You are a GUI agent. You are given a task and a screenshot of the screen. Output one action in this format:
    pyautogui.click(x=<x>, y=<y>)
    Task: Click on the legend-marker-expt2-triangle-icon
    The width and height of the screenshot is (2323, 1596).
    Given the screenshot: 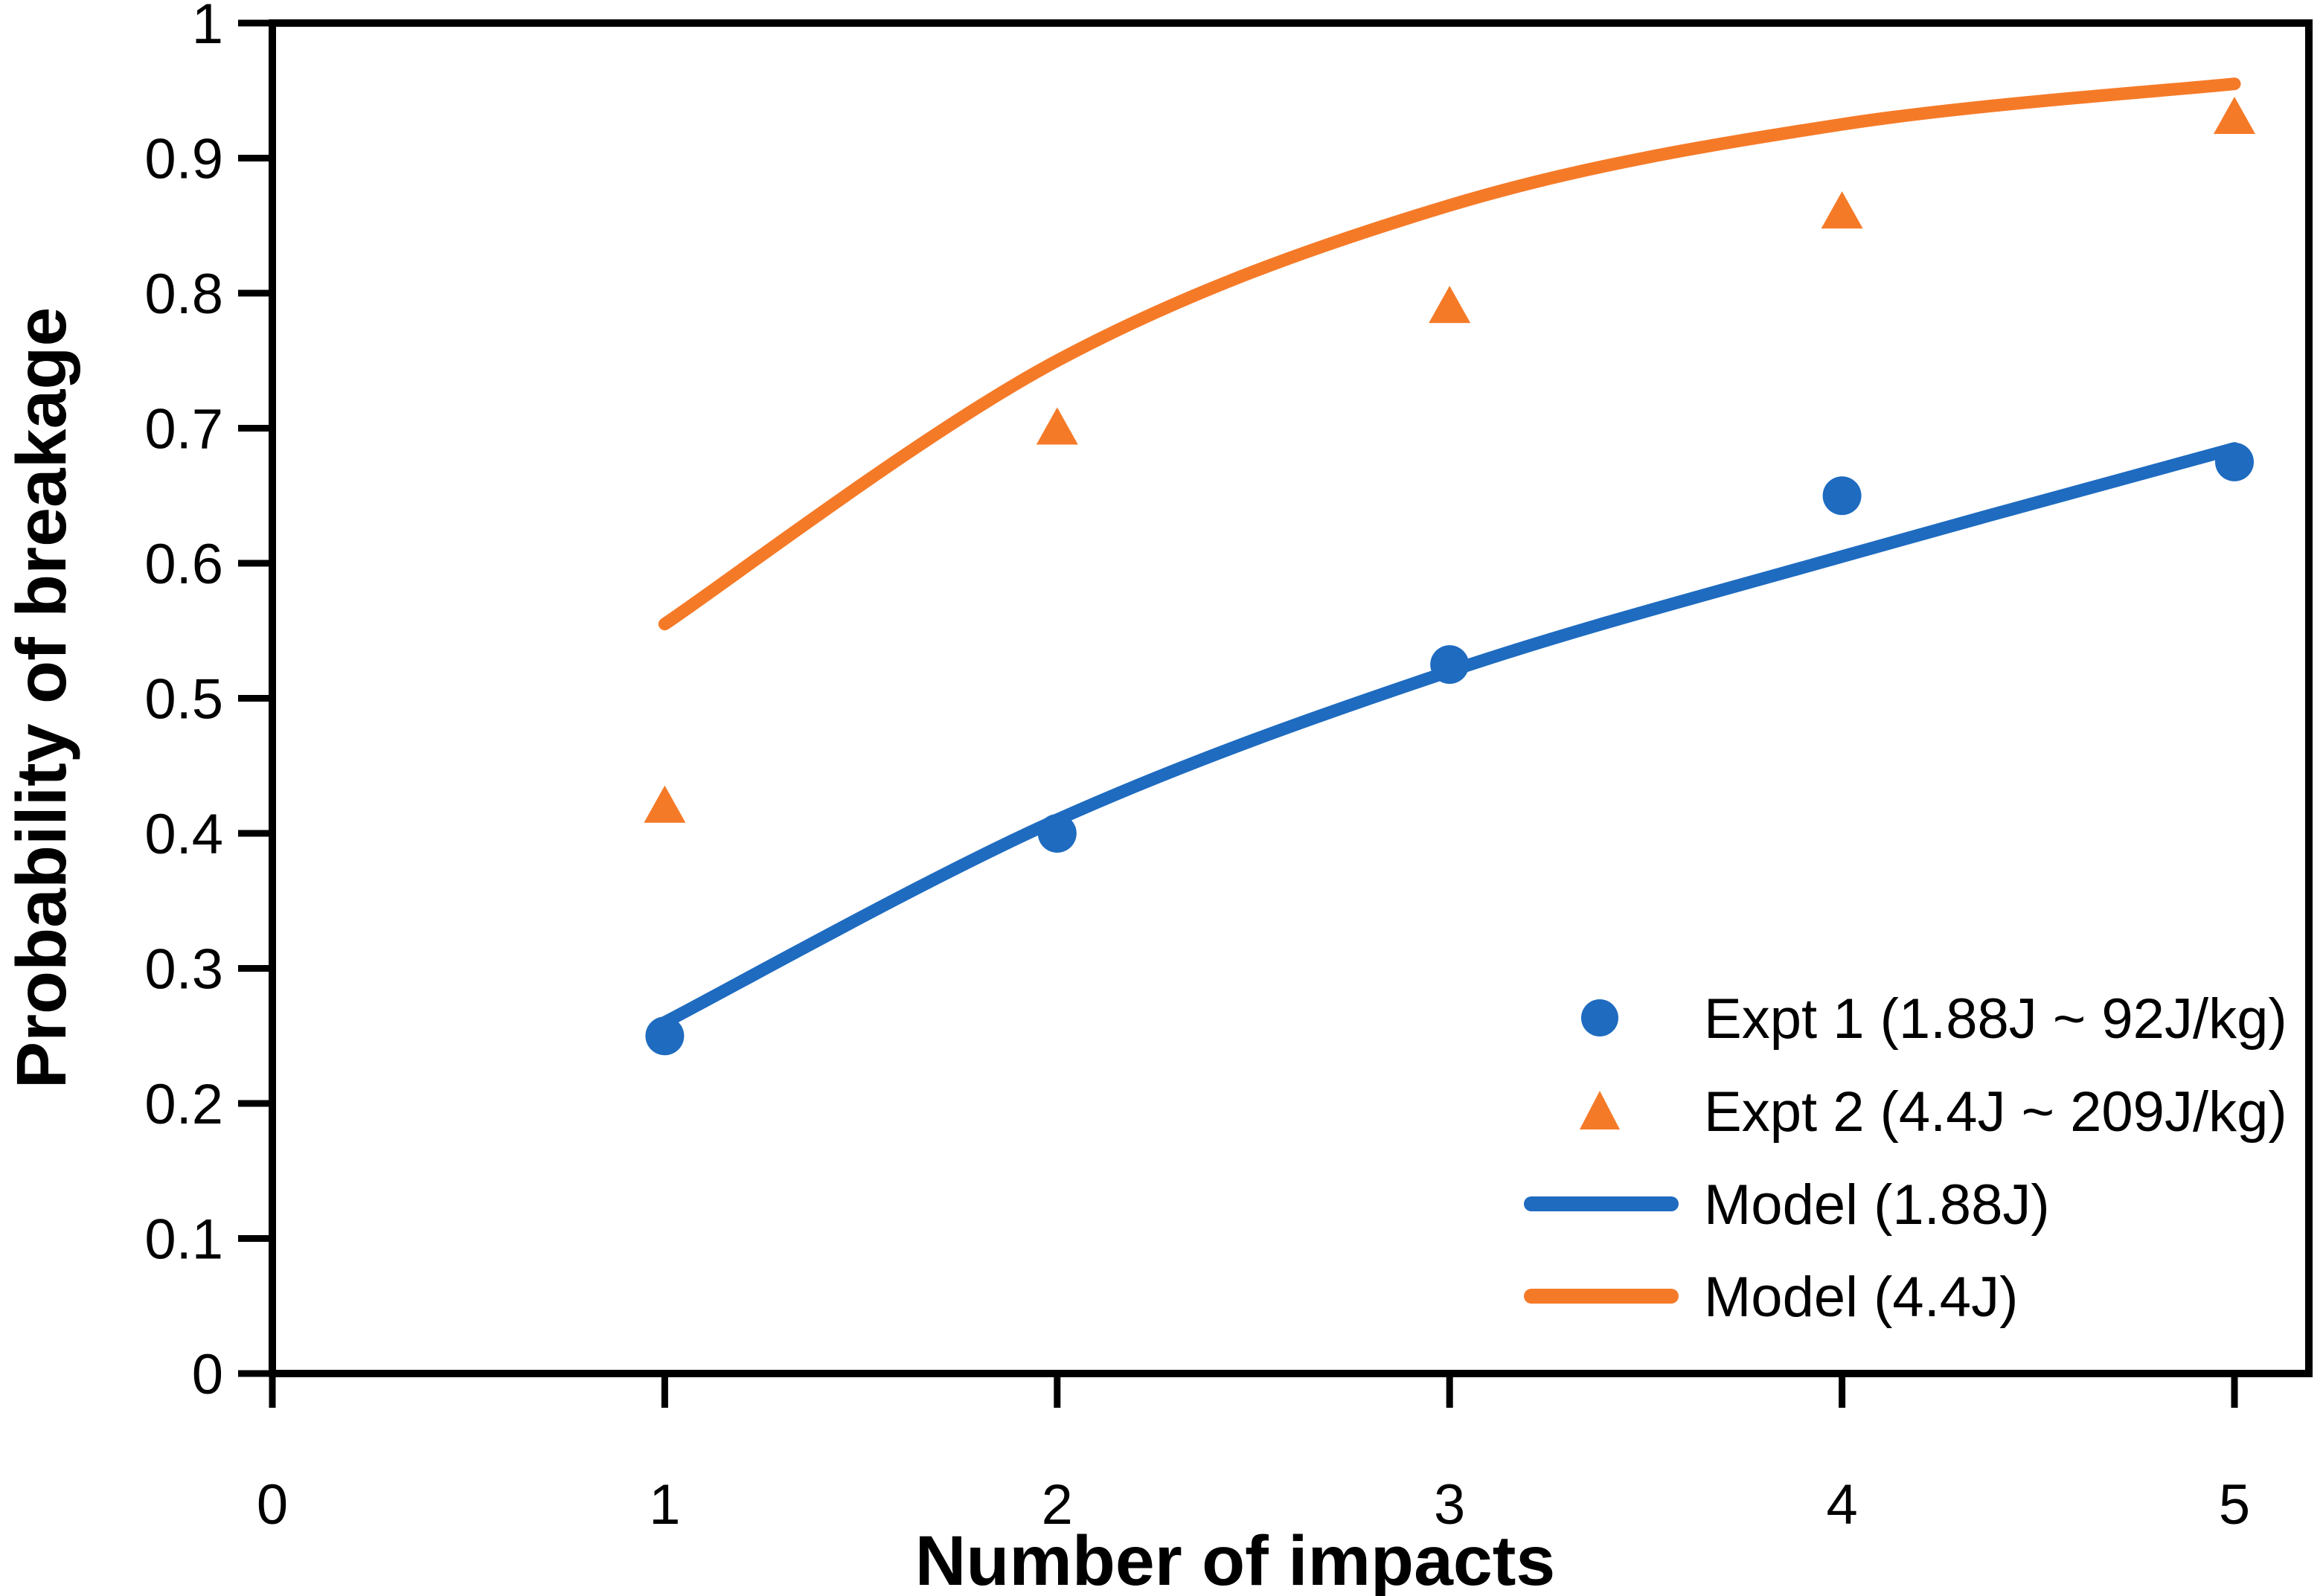 What is the action you would take?
    pyautogui.click(x=1600, y=1110)
    